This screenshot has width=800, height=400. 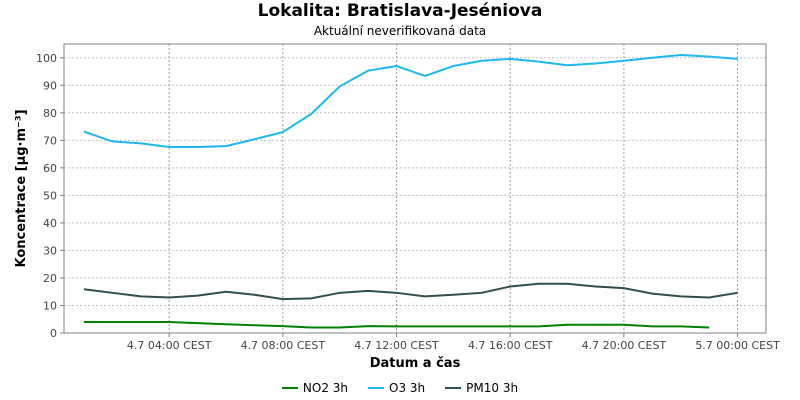 I want to click on x-tick-label: 4.7 08:00 CEST, so click(x=283, y=345).